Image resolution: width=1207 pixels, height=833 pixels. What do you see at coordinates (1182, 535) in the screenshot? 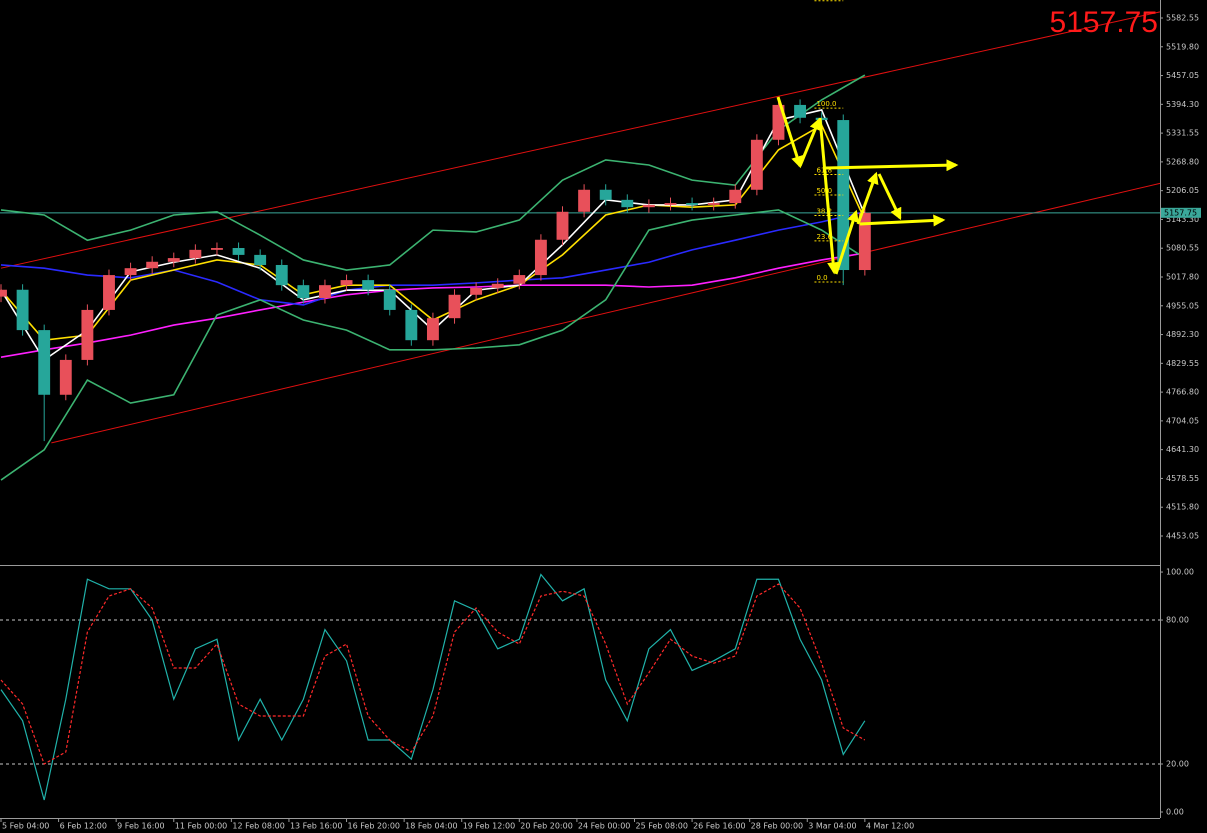
I see `y-tick-label: 4453.05` at bounding box center [1182, 535].